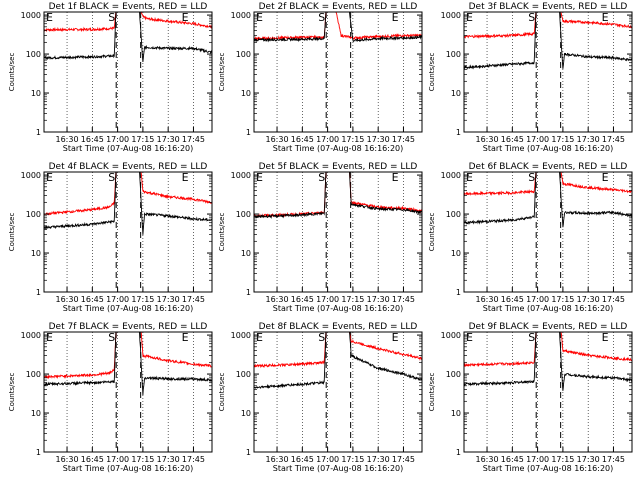  I want to click on panel-title: Det 9f BLACK = Events, RED = LLD, so click(548, 327).